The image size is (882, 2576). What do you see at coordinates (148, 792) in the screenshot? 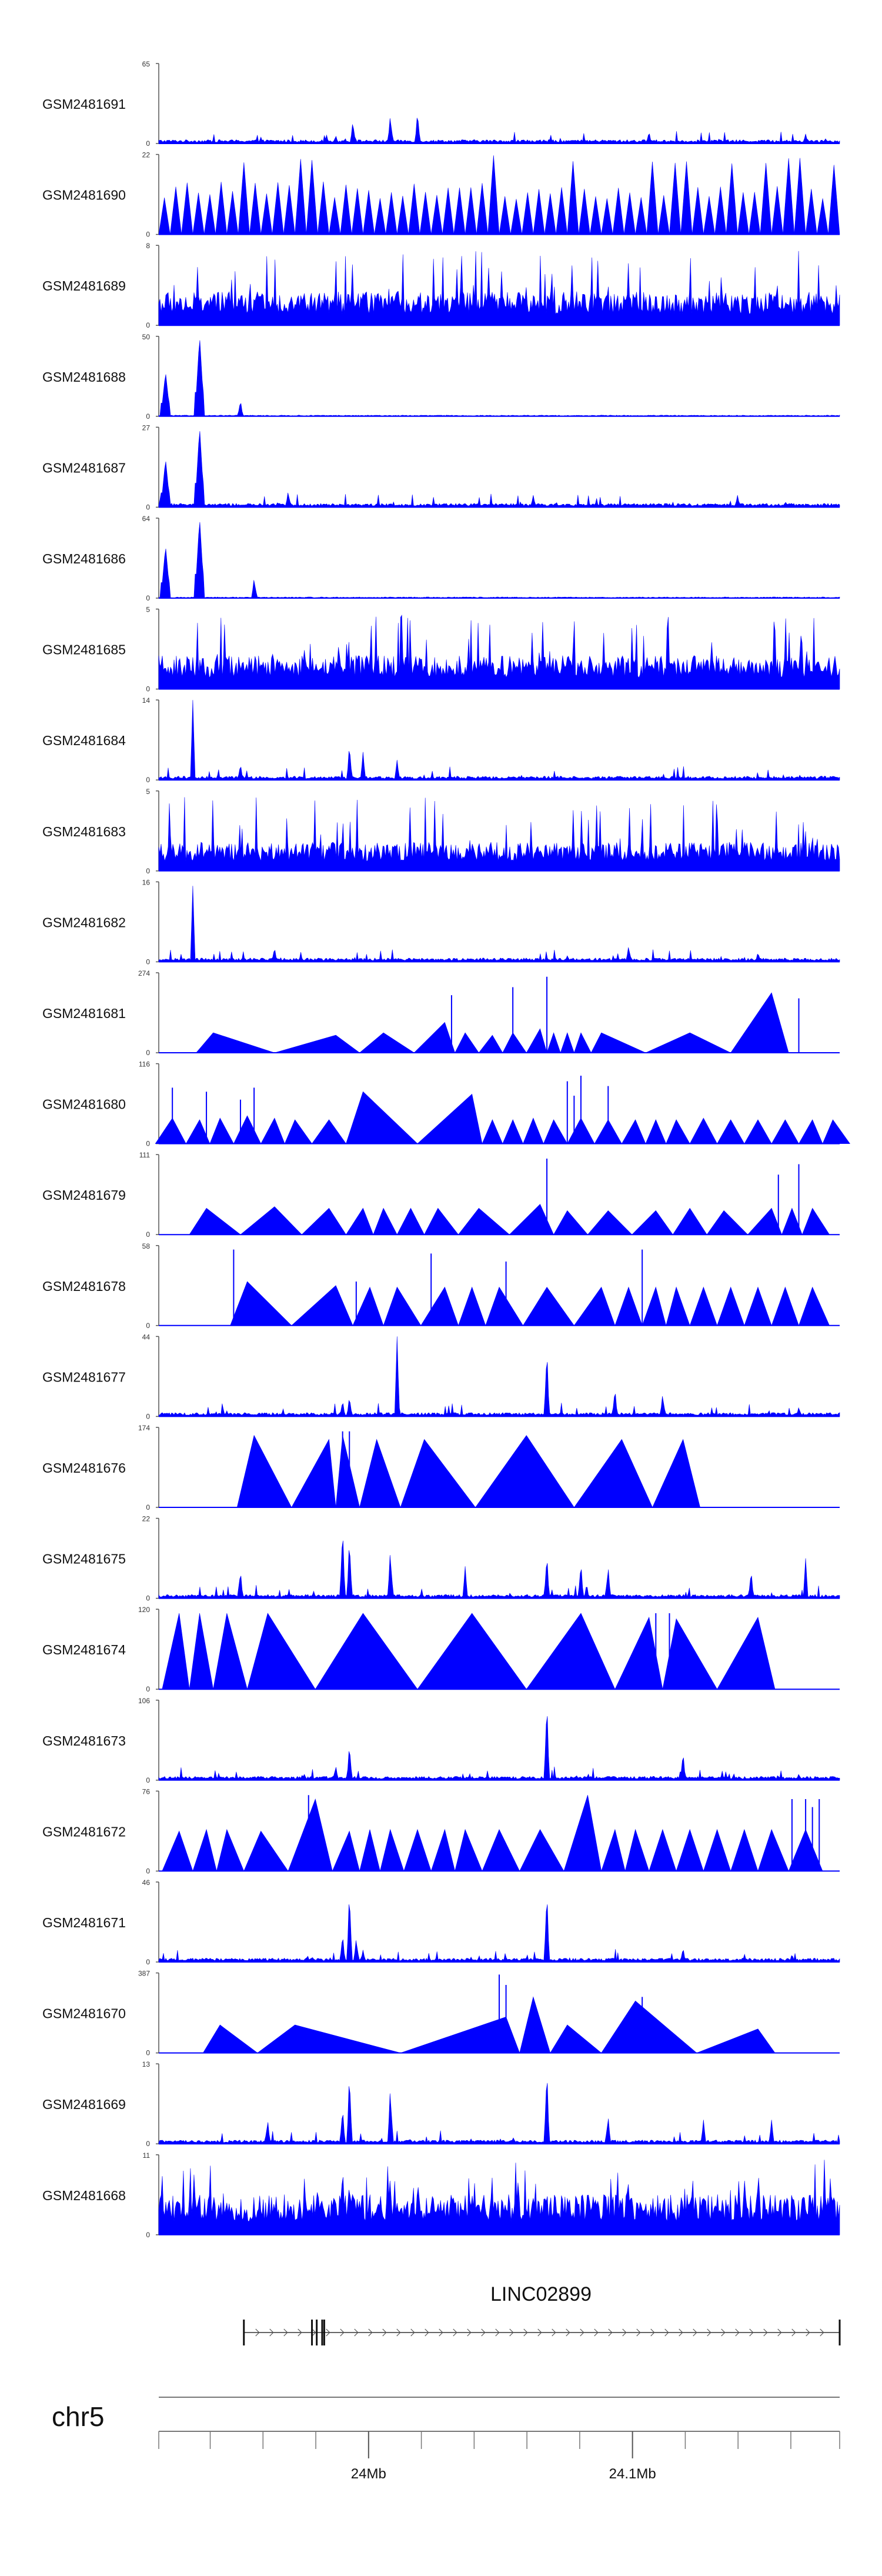
I see `y-max-label: 5` at bounding box center [148, 792].